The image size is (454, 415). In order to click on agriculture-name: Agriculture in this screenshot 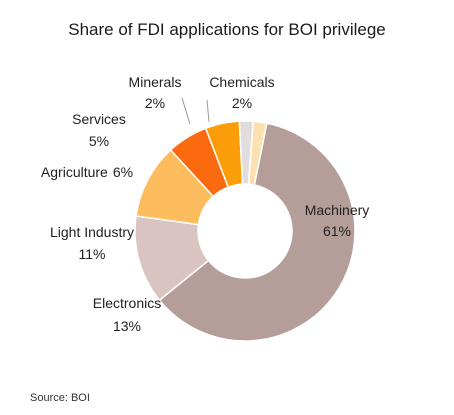, I will do `click(74, 172)`.